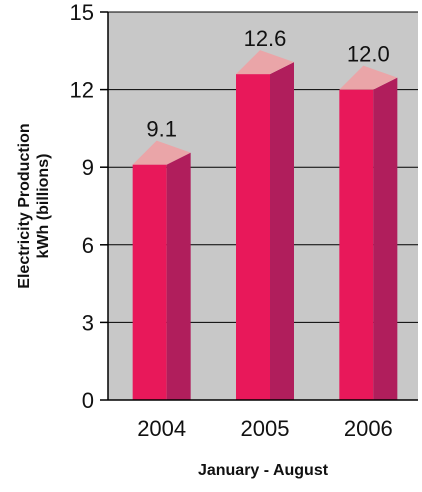  I want to click on y-tick-label-0: 0, so click(88, 400).